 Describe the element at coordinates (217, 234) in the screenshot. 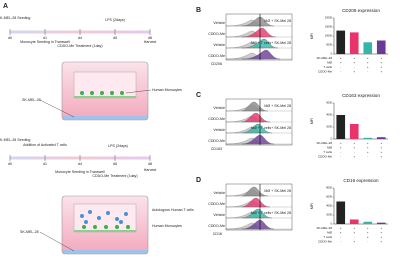

I see `axis-label: CD16` at that location.